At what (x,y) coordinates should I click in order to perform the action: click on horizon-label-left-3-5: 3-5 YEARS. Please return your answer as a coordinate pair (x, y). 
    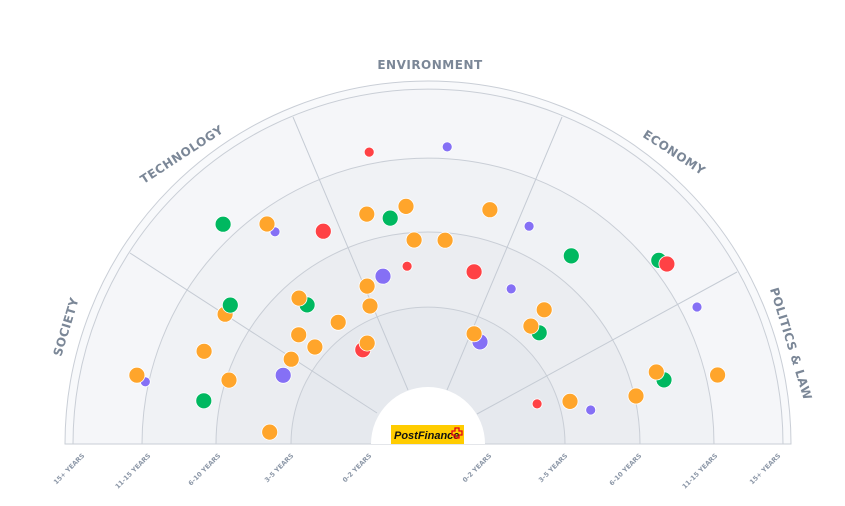
    Looking at the image, I should click on (279, 468).